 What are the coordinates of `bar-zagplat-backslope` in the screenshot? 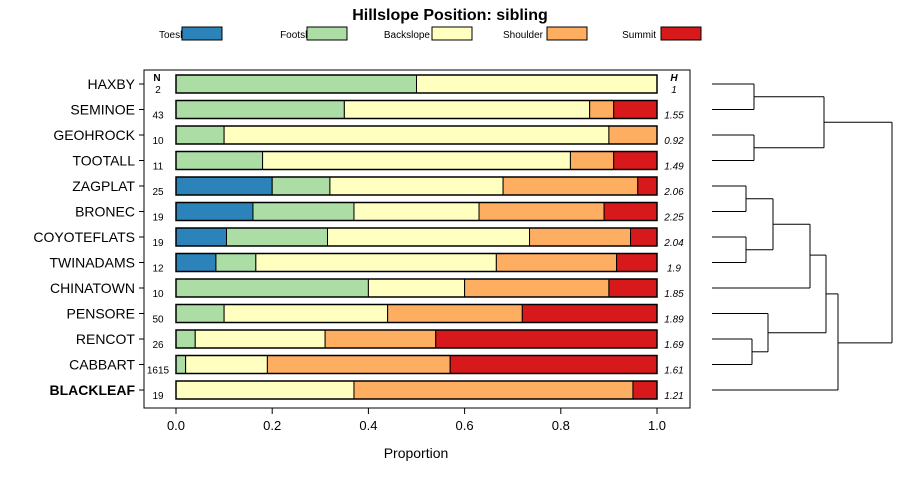 It's located at (416, 186).